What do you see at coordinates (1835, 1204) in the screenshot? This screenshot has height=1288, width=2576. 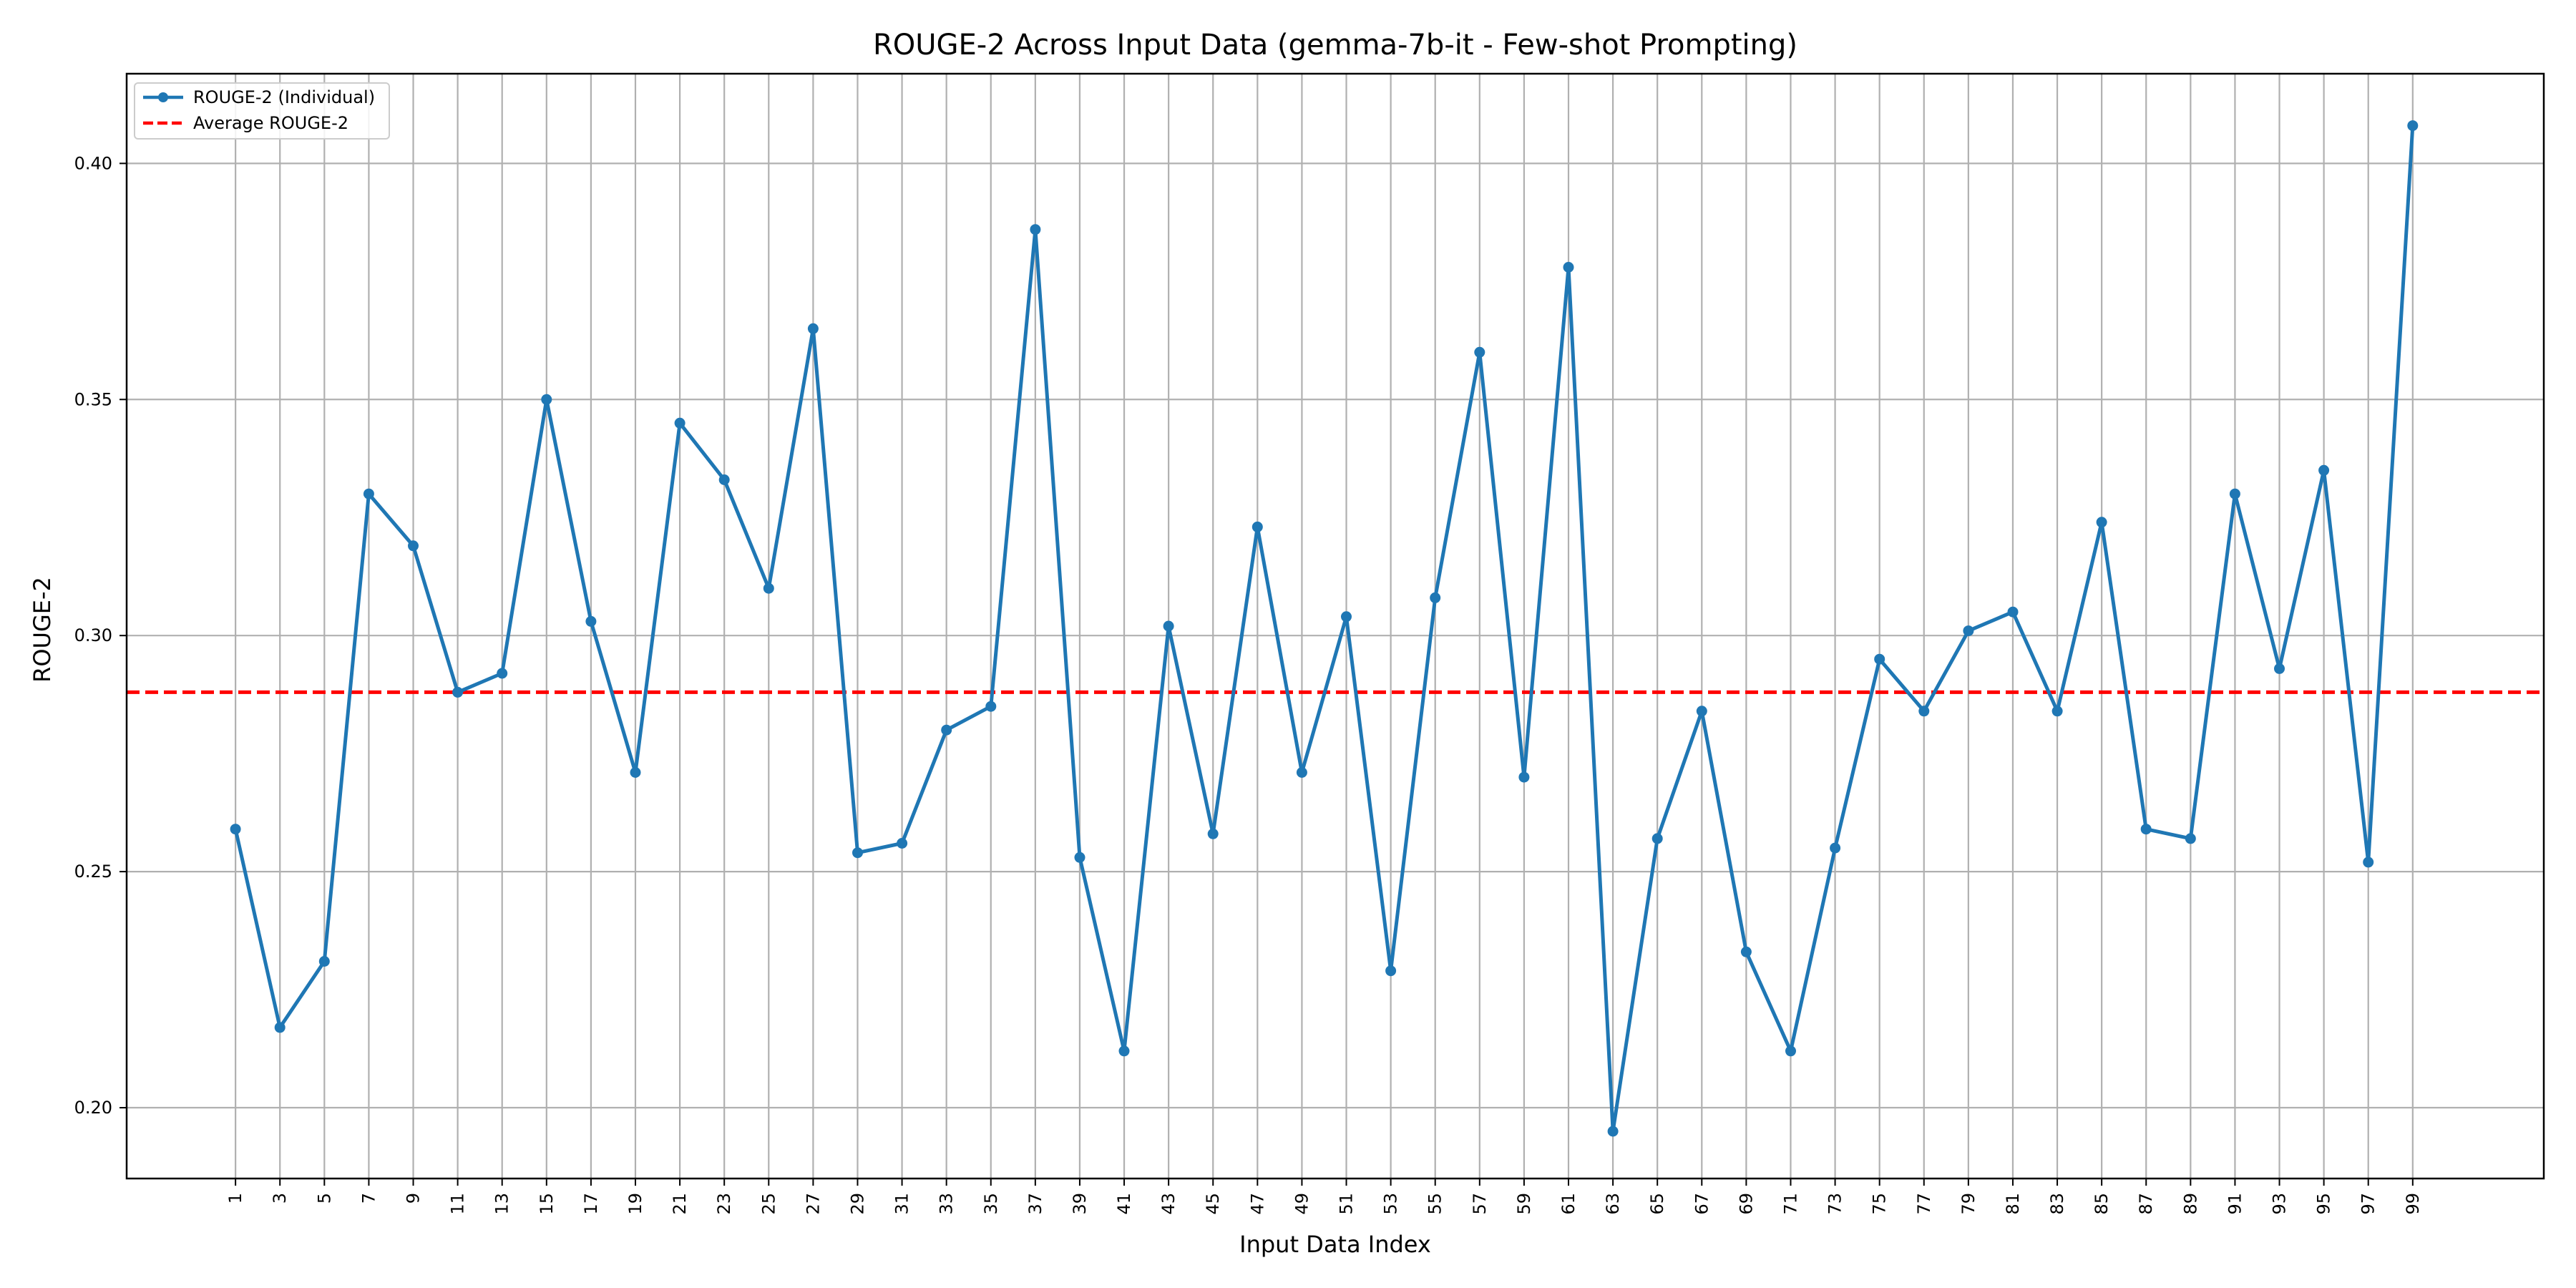 I see `x-tick-label: 73` at bounding box center [1835, 1204].